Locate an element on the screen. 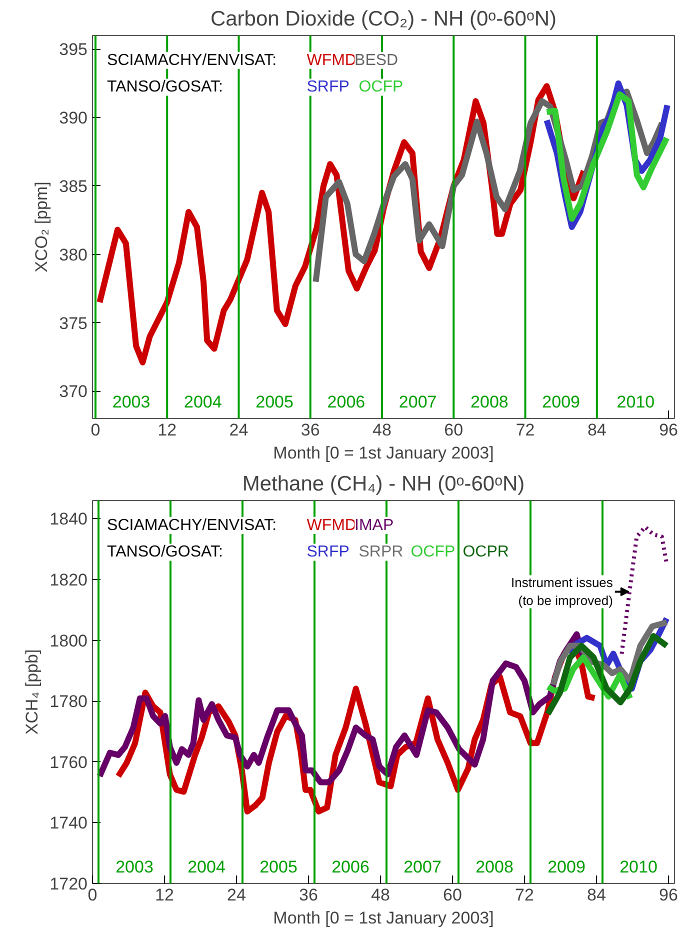 This screenshot has height=940, width=688. y-tick-label: 385 is located at coordinates (73, 186).